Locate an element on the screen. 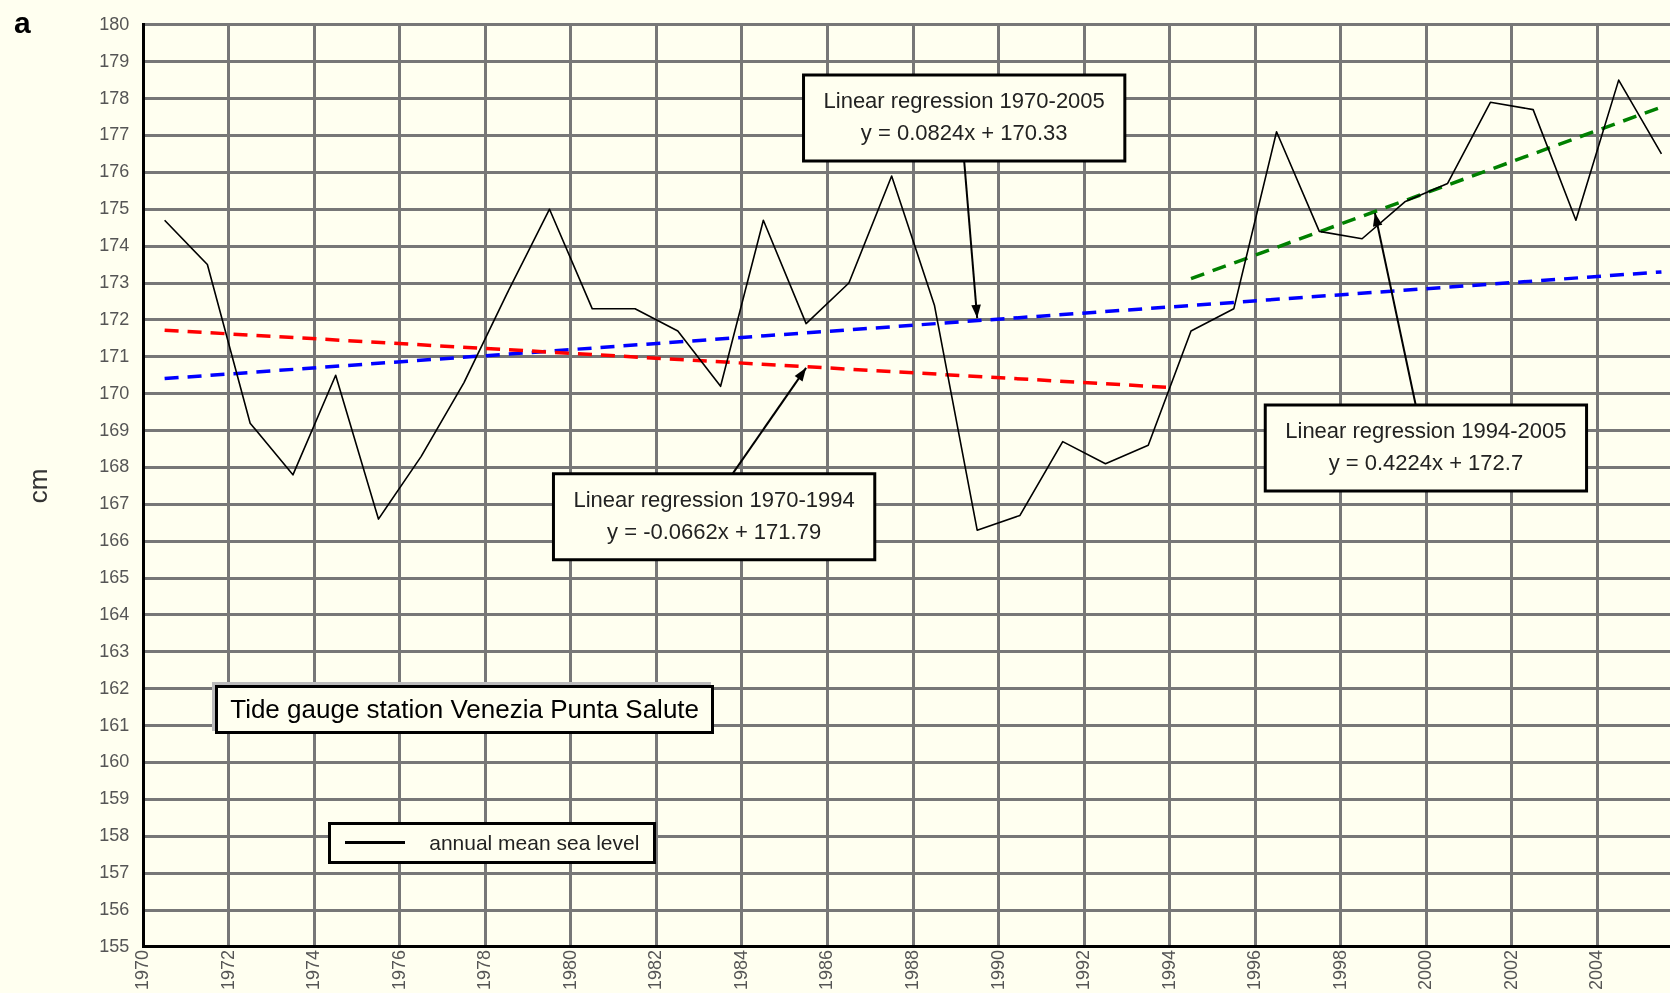  x-tick-label: 1992 is located at coordinates (1083, 969).